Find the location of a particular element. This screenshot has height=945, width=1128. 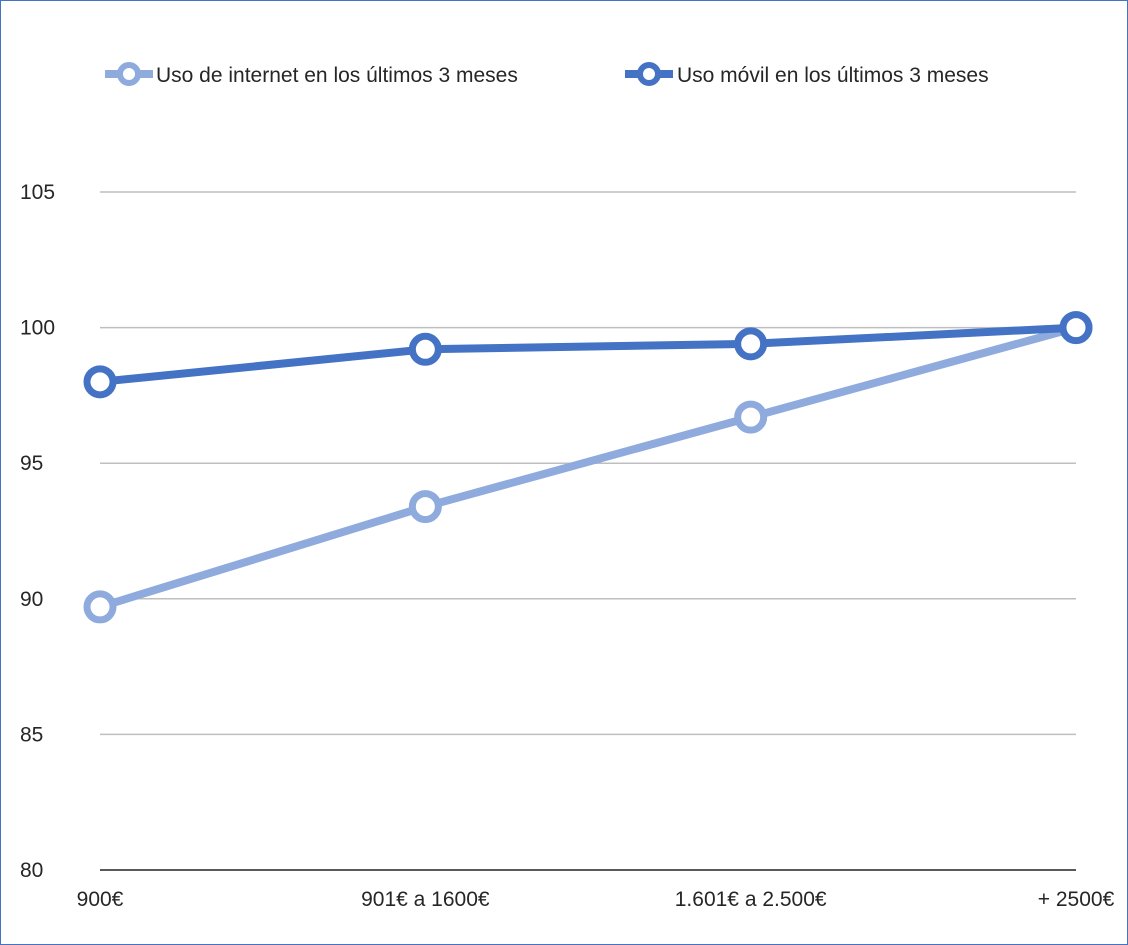

x-tick-label: 900€ is located at coordinates (100, 899).